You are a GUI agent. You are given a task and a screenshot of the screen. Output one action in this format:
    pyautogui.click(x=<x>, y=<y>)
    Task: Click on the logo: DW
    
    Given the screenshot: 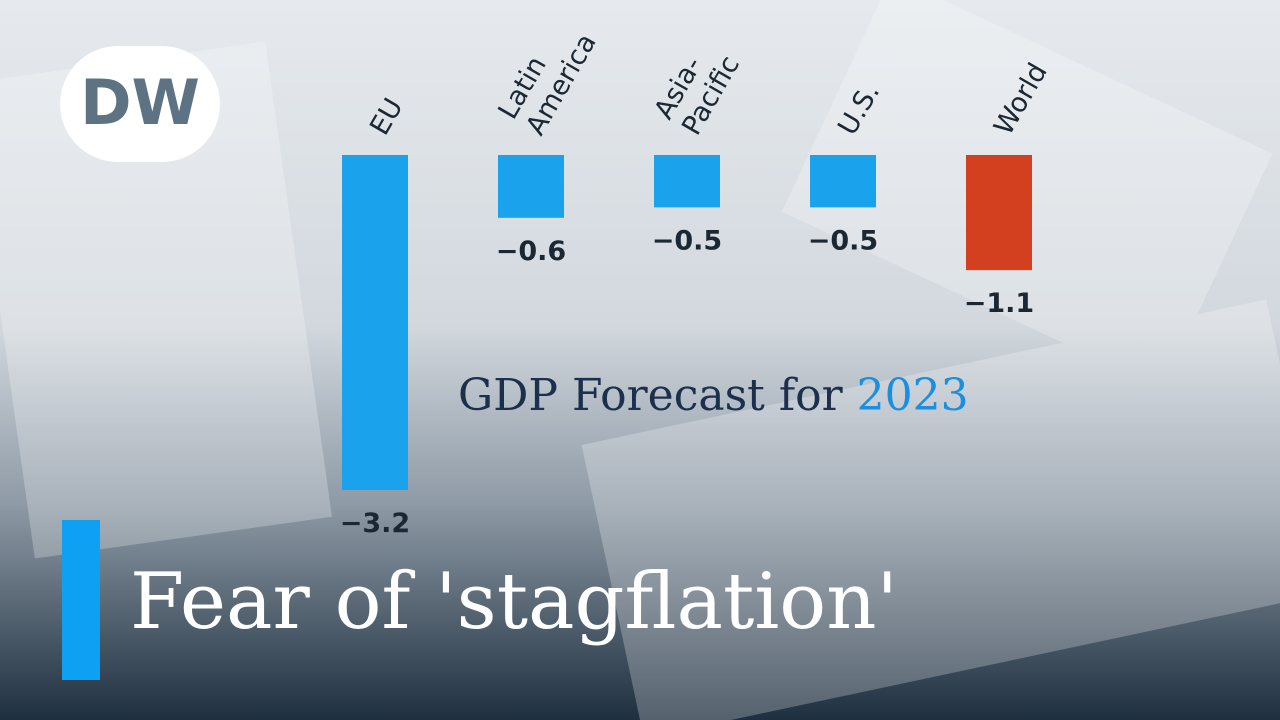 What is the action you would take?
    pyautogui.click(x=140, y=102)
    